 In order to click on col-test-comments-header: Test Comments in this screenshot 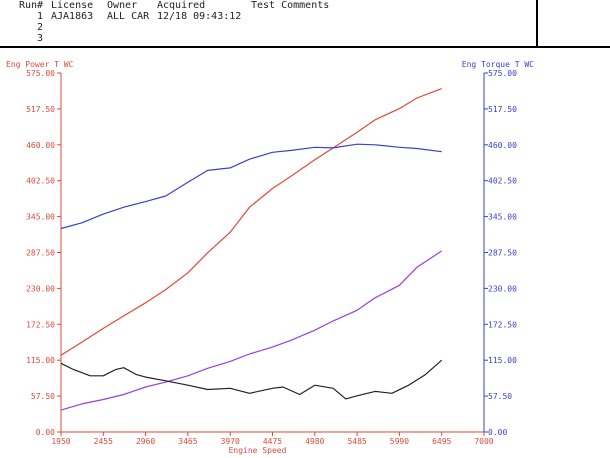, I will do `click(290, 5)`.